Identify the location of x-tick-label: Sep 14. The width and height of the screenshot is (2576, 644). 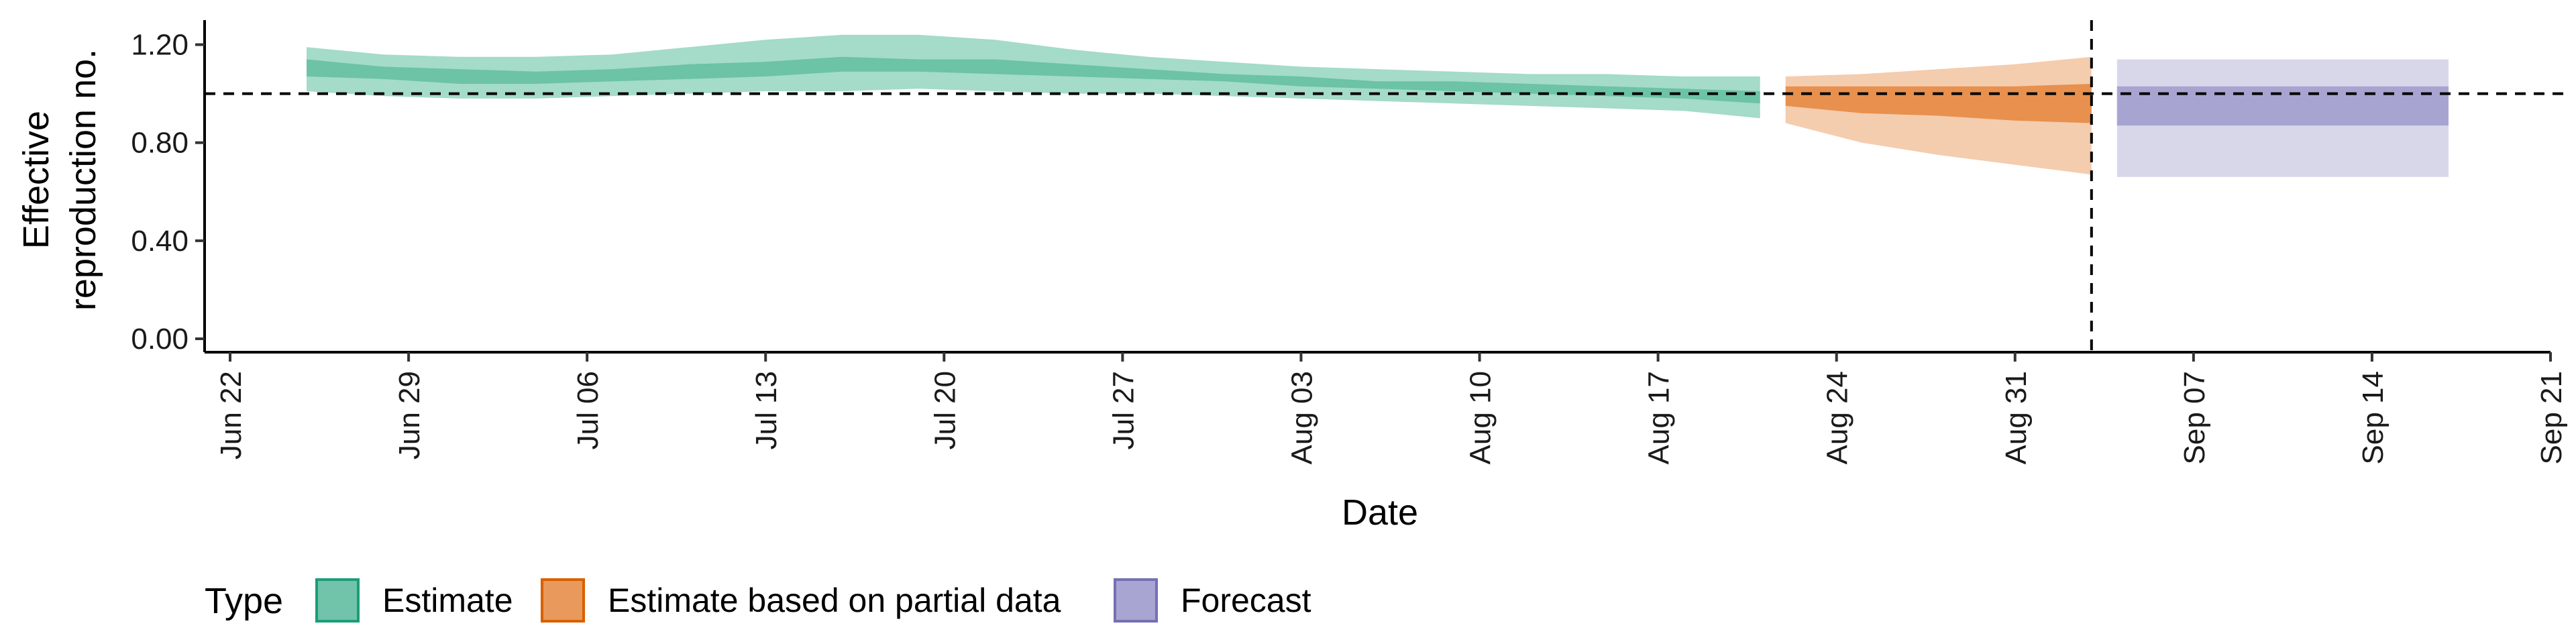
(2373, 417).